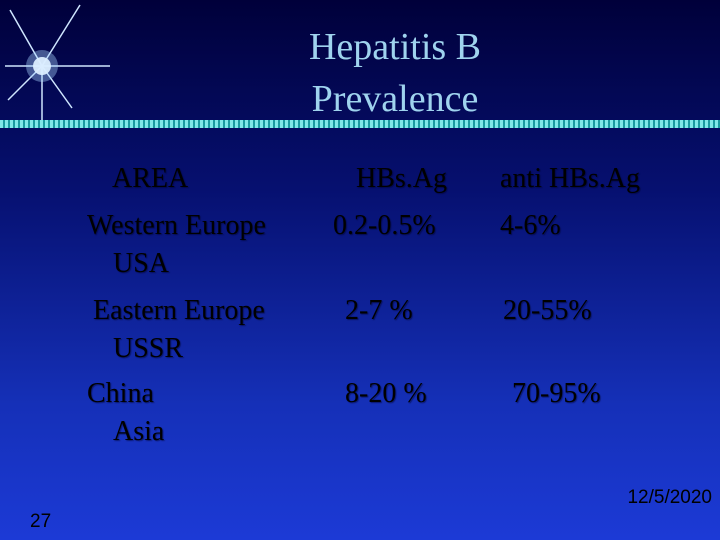 The width and height of the screenshot is (720, 540). Describe the element at coordinates (402, 178) in the screenshot. I see `header-cell: HBs.Ag` at that location.